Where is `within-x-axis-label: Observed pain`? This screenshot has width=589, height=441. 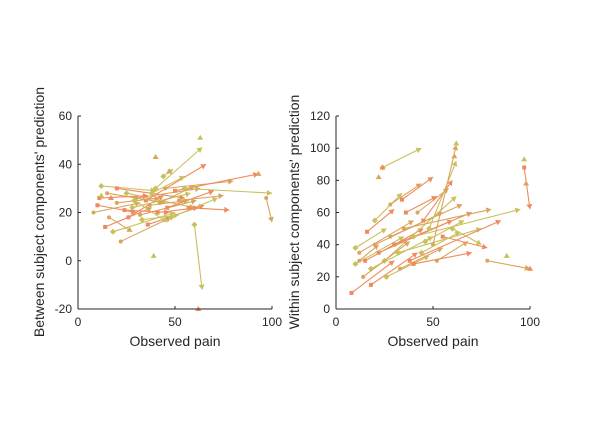 within-x-axis-label: Observed pain is located at coordinates (432, 341).